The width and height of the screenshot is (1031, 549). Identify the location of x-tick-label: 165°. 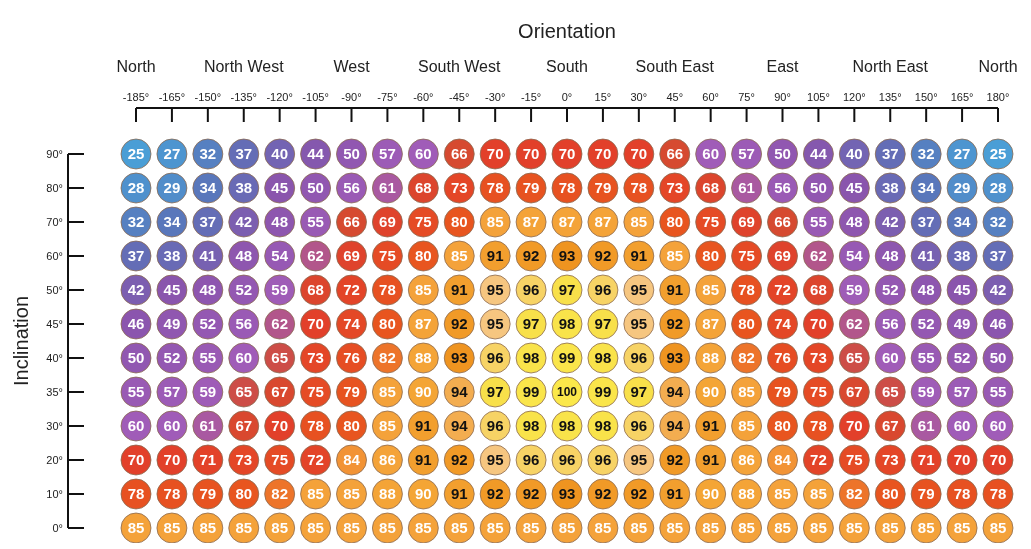
(962, 97).